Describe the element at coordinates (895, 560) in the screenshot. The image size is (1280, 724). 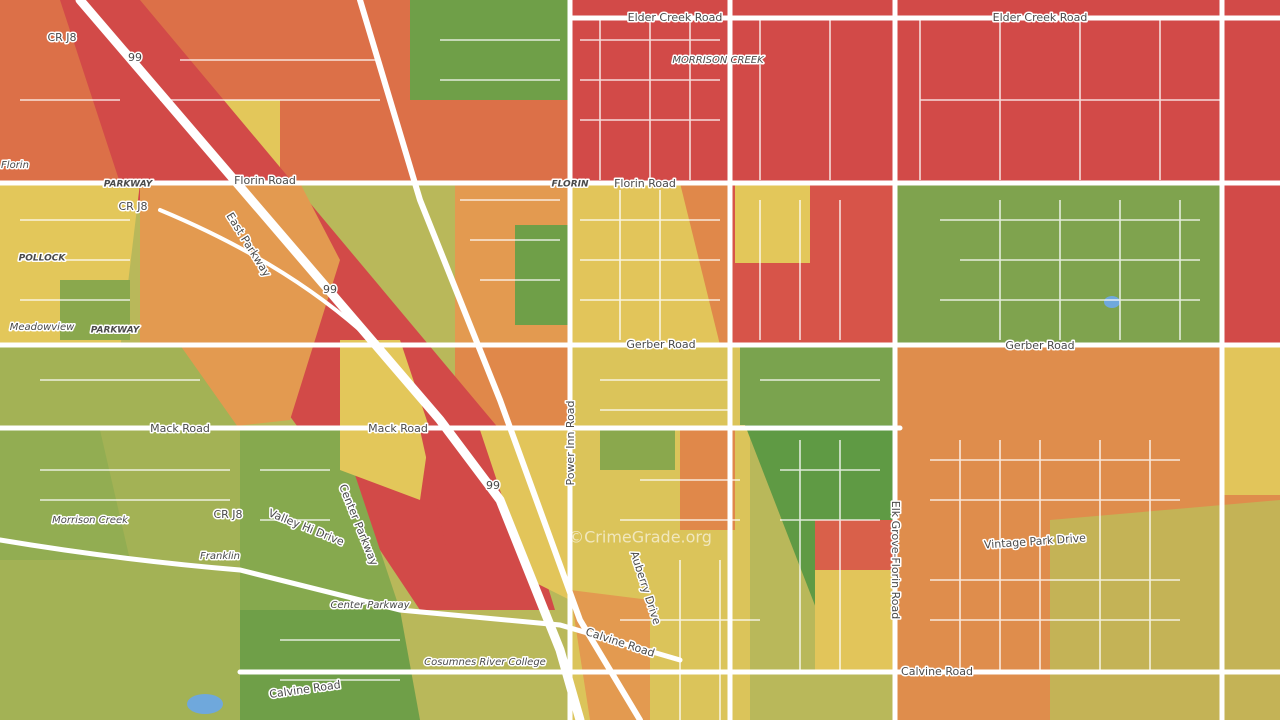
I see `road-label: Elk Grove-Florin Road` at that location.